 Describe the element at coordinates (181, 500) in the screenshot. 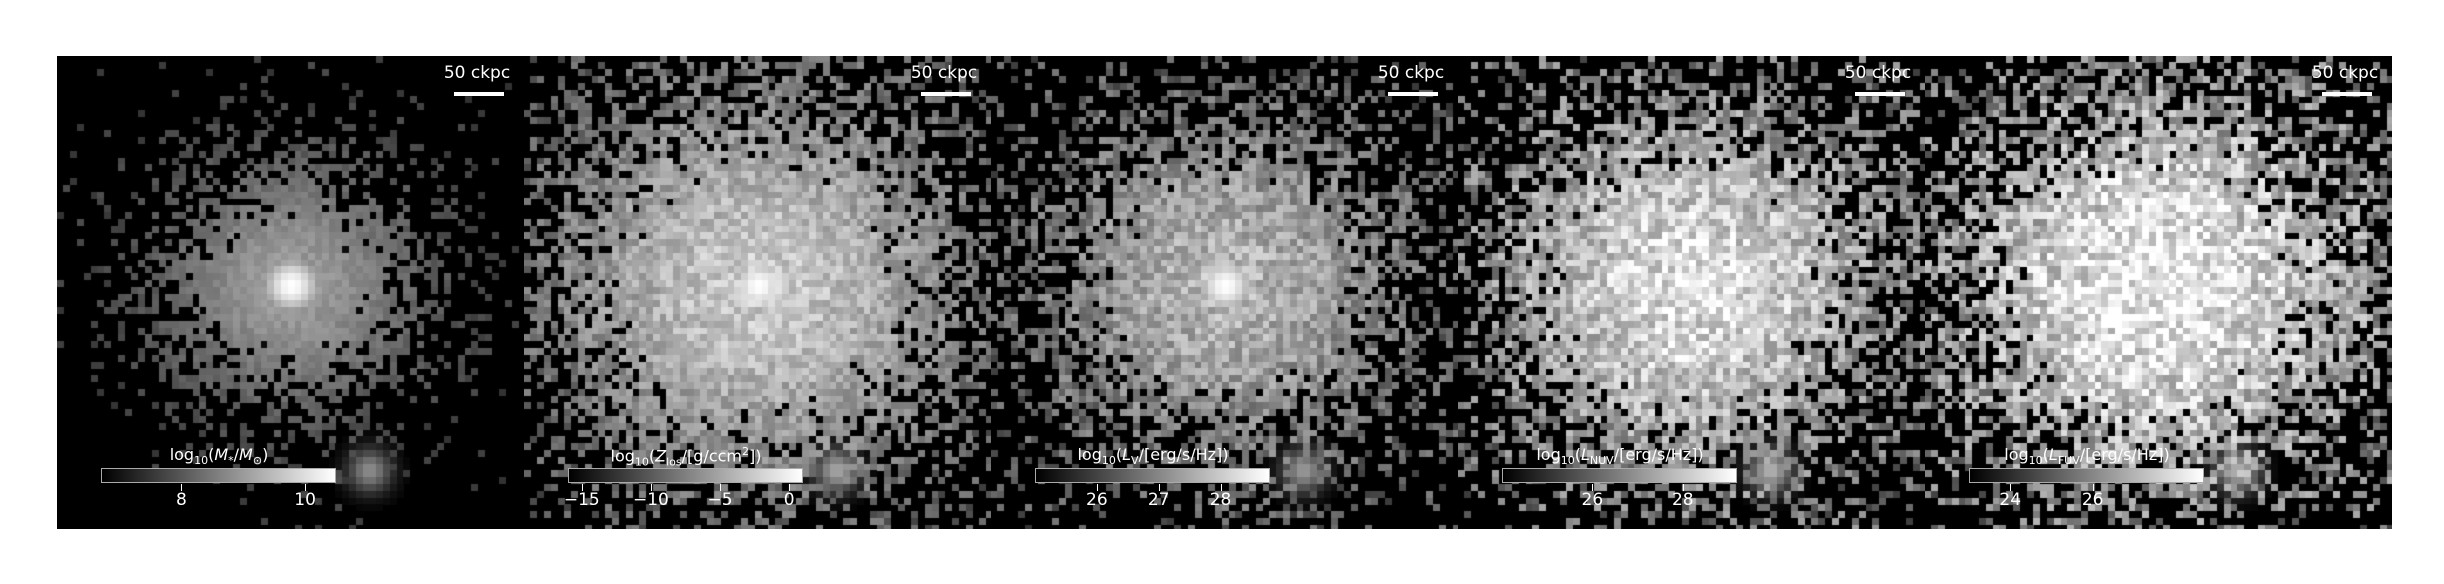

I see `colorbar-tick-label: 8` at that location.